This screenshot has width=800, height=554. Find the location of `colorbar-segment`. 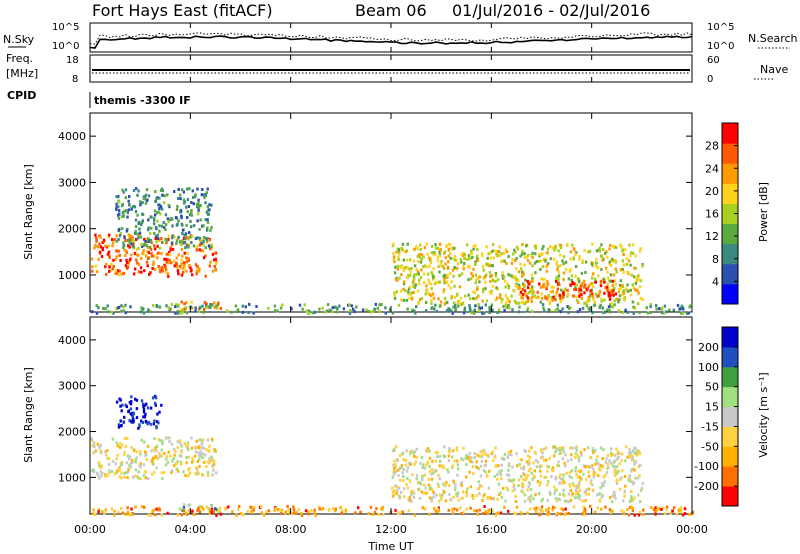

colorbar-segment is located at coordinates (730, 274).